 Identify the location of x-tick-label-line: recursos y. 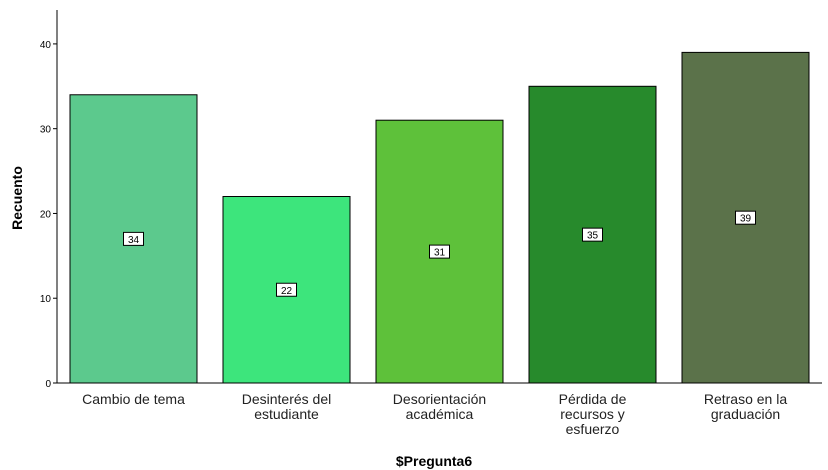
(592, 414).